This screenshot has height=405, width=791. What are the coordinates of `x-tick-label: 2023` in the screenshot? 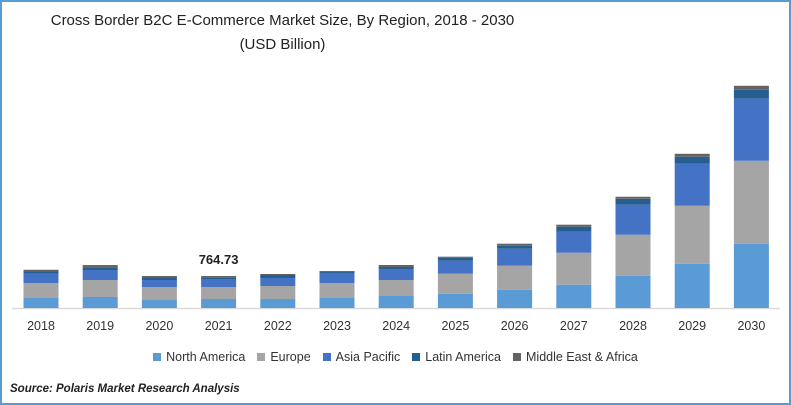 It's located at (337, 326).